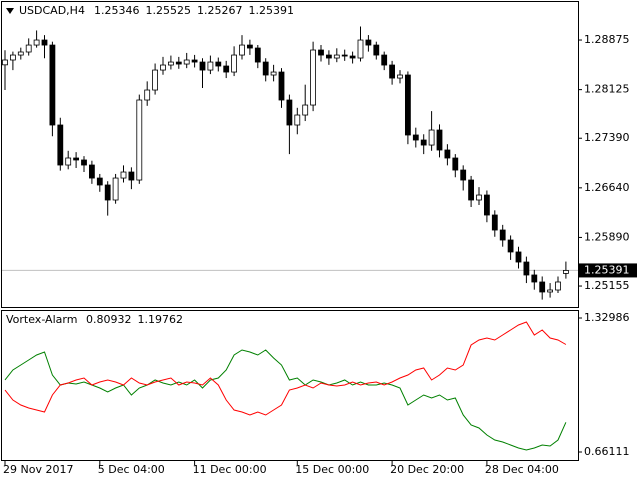  Describe the element at coordinates (161, 319) in the screenshot. I see `indicator-value: 1.19762` at that location.